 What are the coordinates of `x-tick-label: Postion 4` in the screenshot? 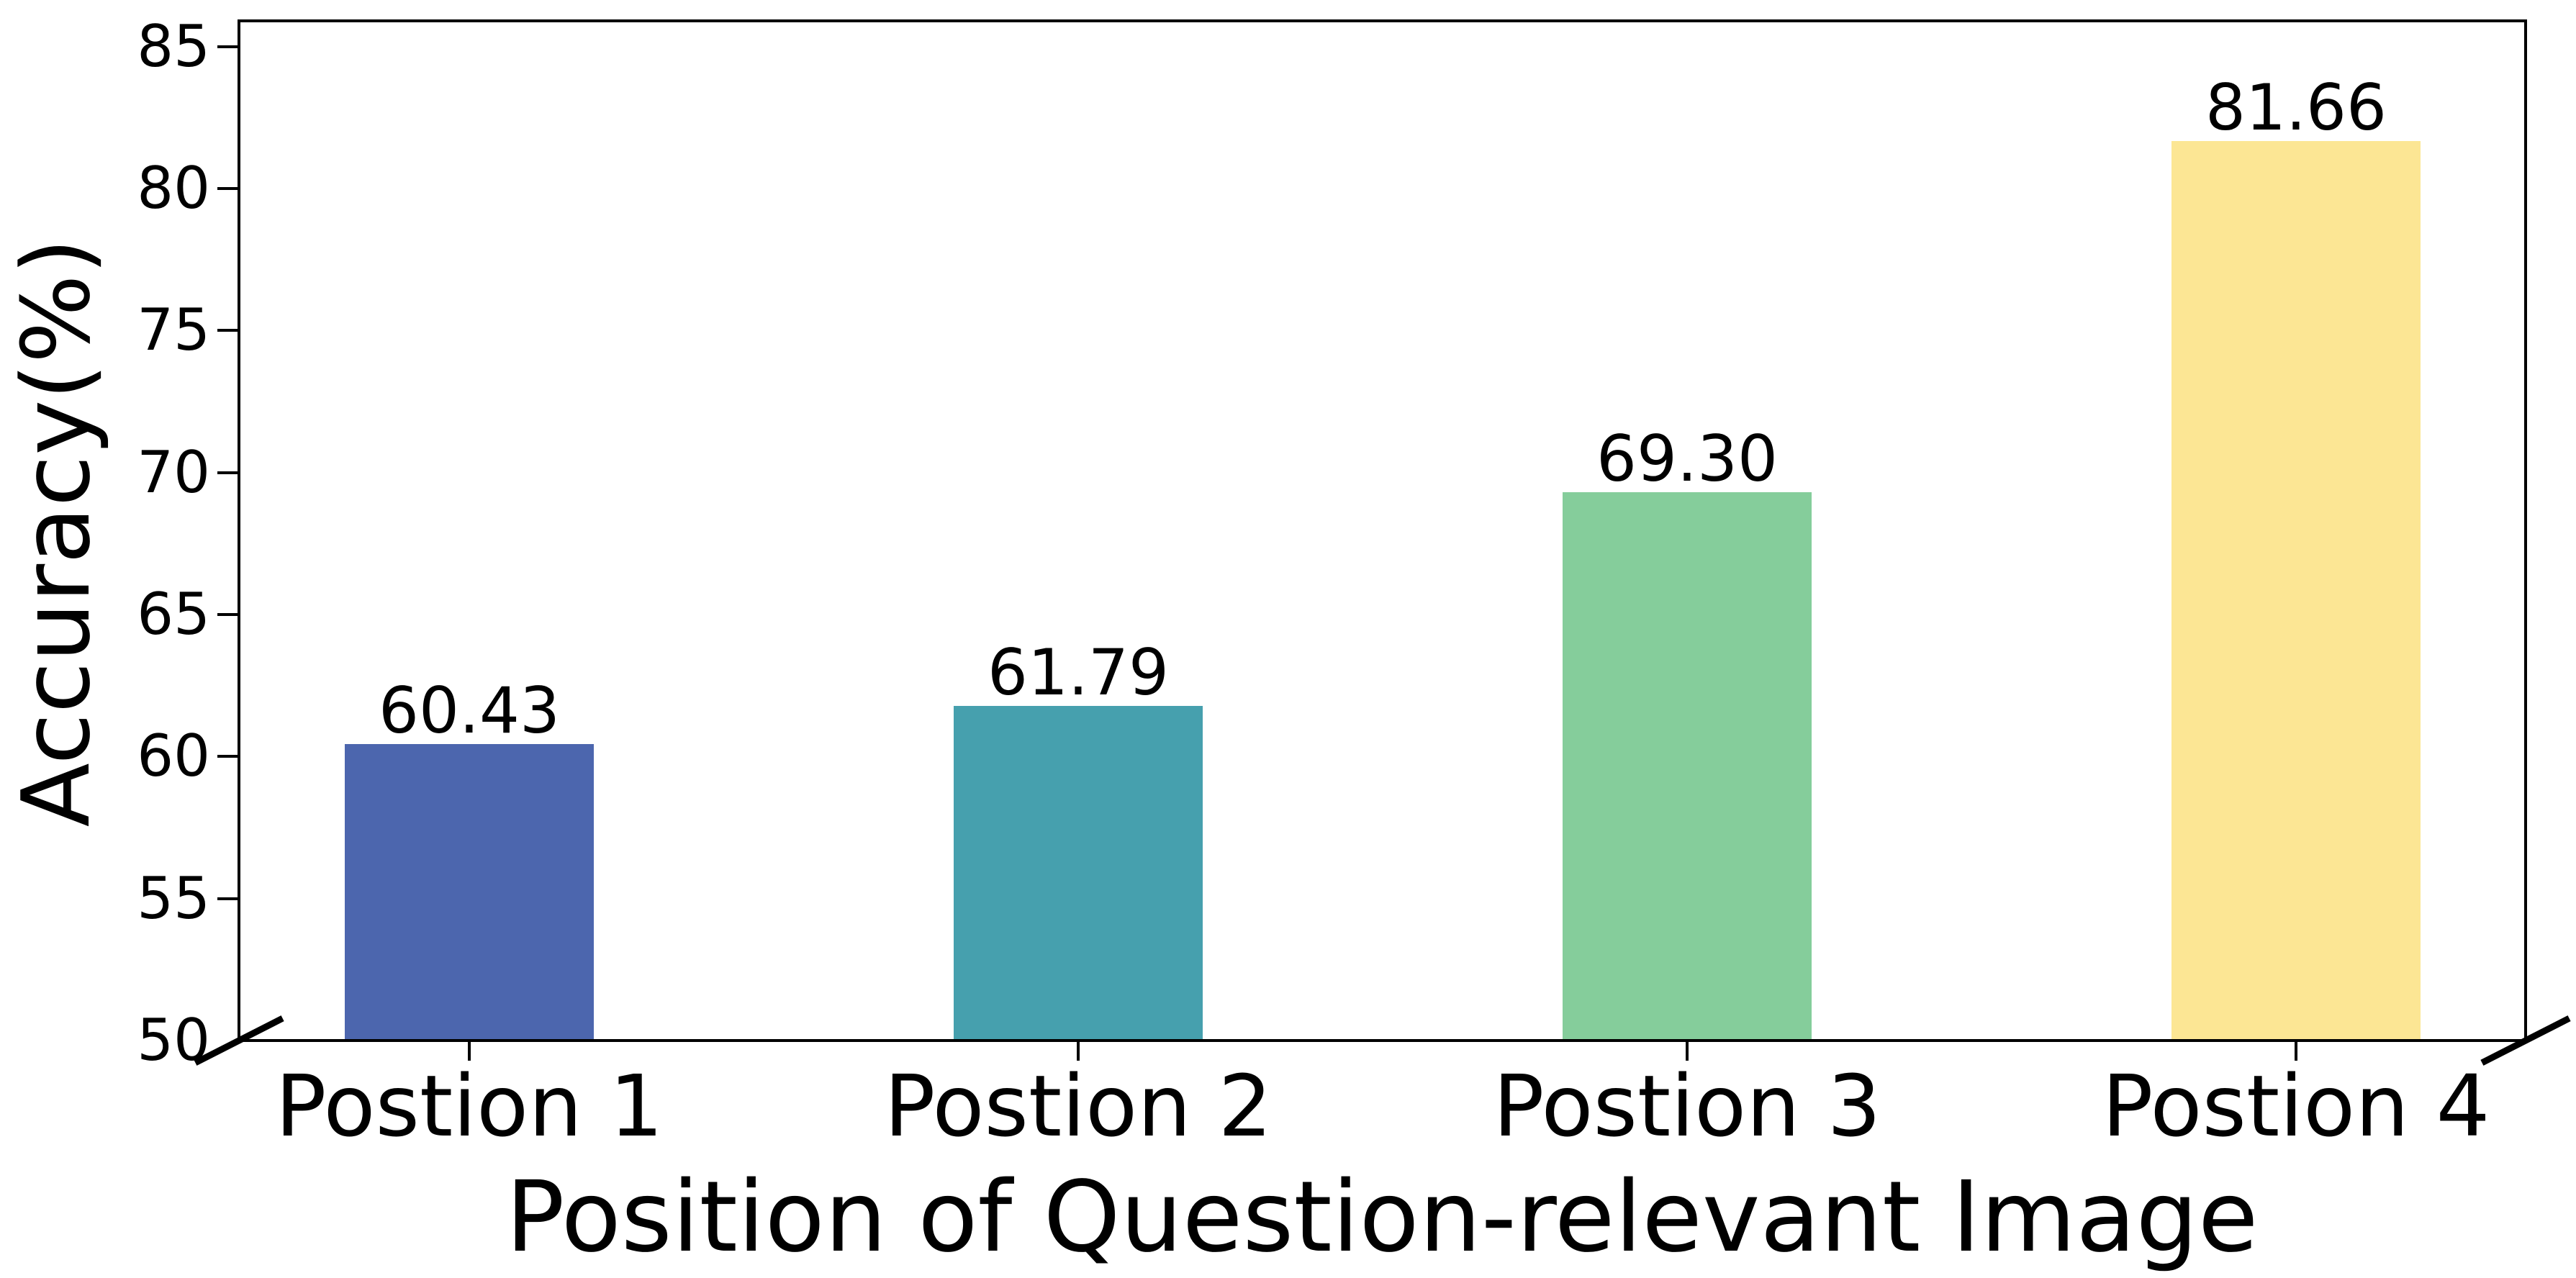 It's located at (2296, 1106).